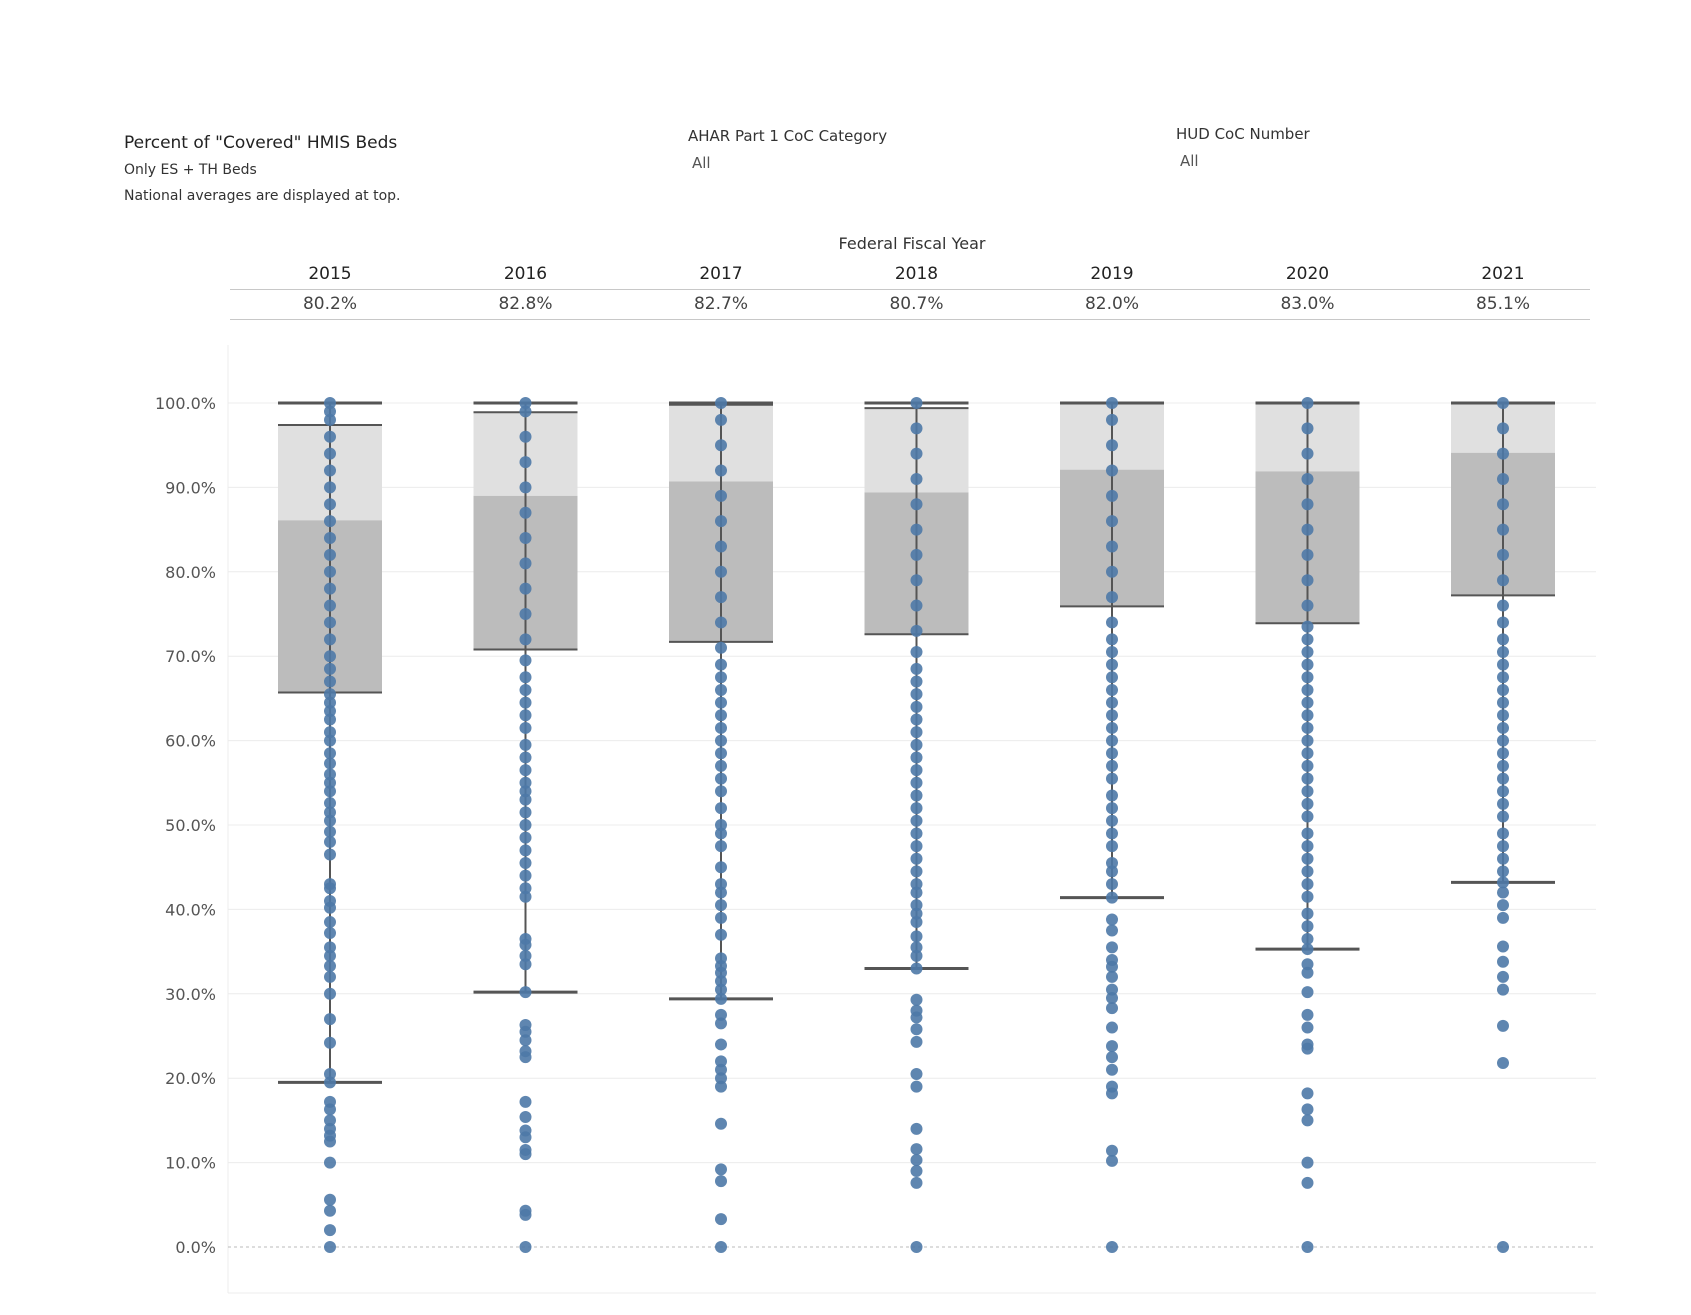 This screenshot has height=1315, width=1691. I want to click on filter-coc-value: All, so click(1189, 161).